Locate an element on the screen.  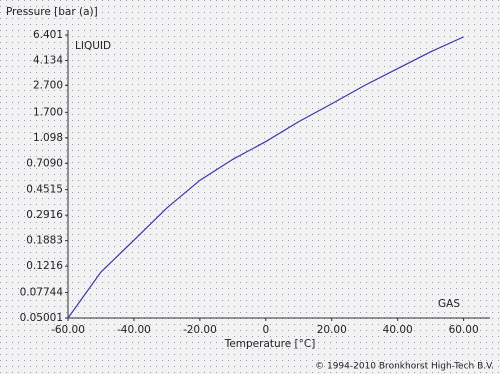
annotation: GAS is located at coordinates (449, 304).